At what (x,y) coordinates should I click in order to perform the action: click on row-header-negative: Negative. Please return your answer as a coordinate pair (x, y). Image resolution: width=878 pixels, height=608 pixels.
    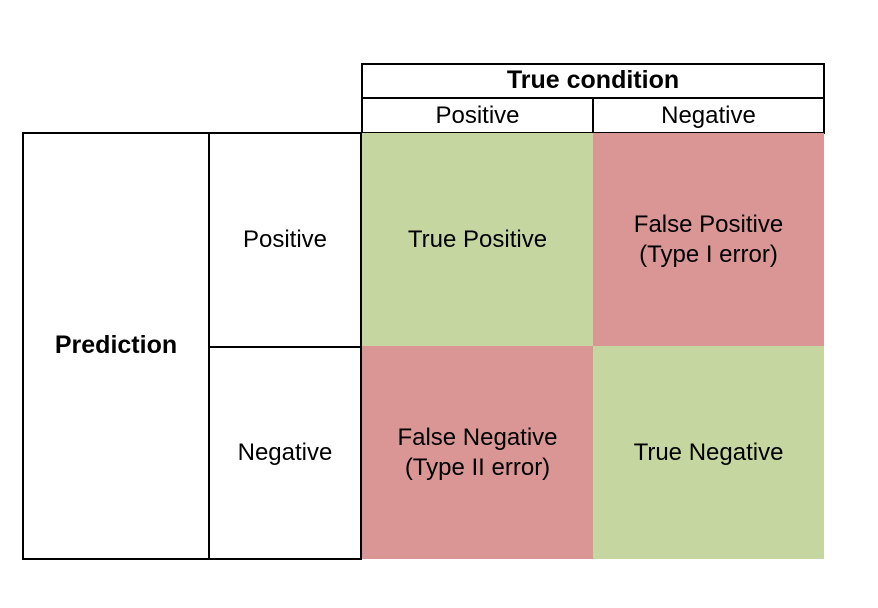
    Looking at the image, I should click on (285, 453).